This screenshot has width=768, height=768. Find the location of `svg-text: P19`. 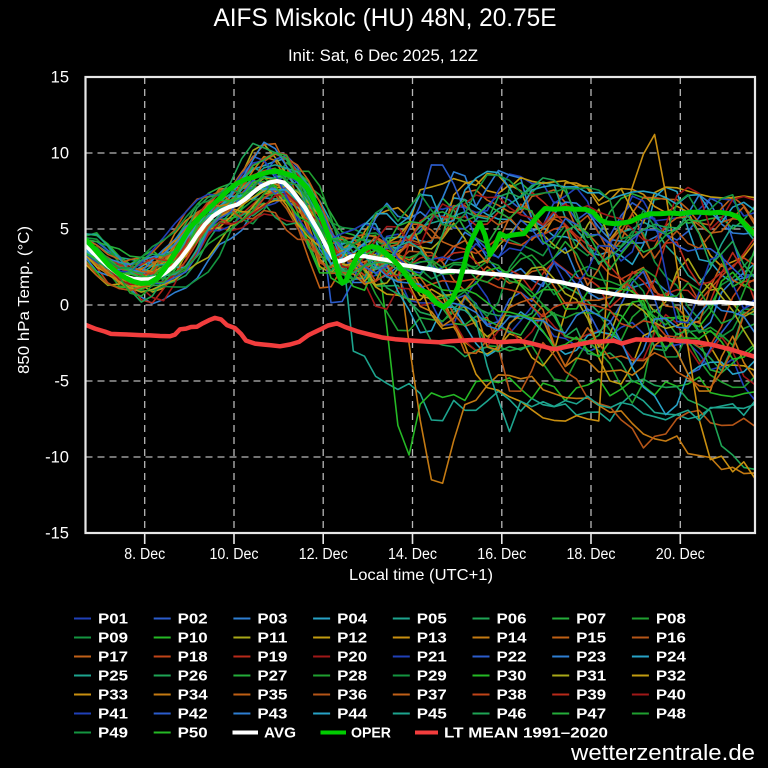

svg-text: P19 is located at coordinates (272, 658).